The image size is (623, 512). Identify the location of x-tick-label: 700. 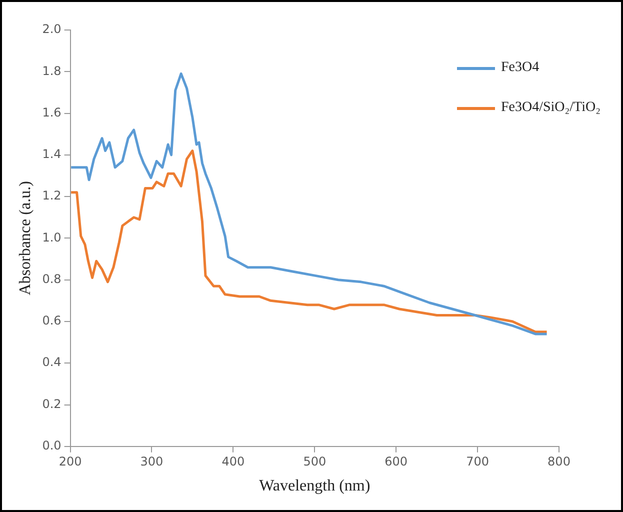
(477, 461).